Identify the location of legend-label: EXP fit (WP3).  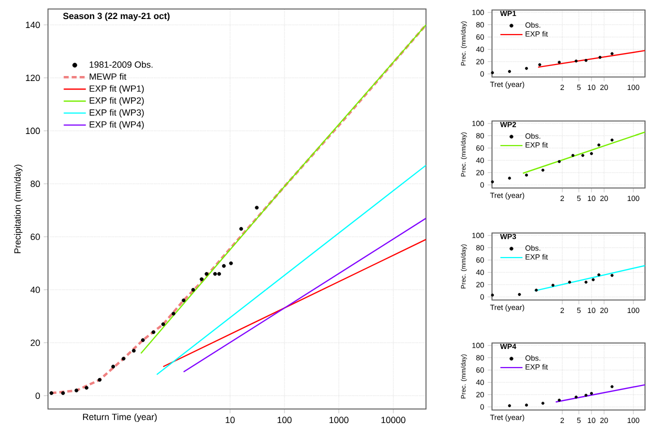
(117, 113).